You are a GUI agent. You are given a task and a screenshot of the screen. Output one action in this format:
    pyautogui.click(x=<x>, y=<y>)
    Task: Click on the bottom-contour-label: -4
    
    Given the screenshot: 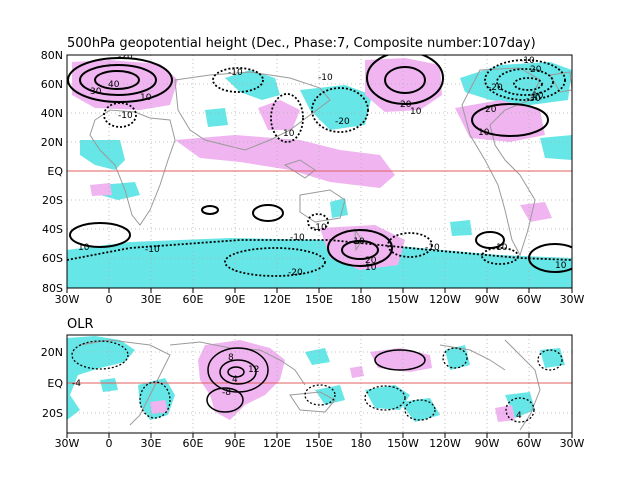 What is the action you would take?
    pyautogui.click(x=76, y=384)
    